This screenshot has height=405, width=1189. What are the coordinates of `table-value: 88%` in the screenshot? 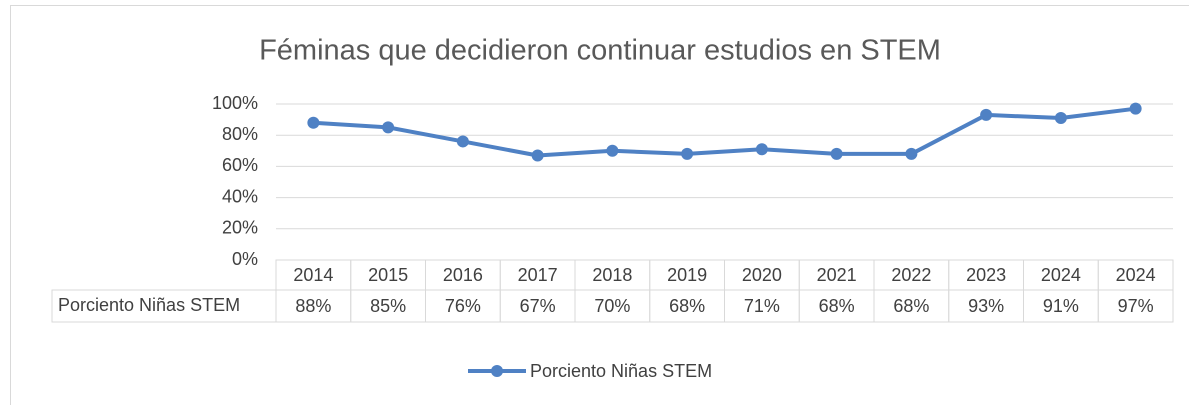 It's located at (313, 306).